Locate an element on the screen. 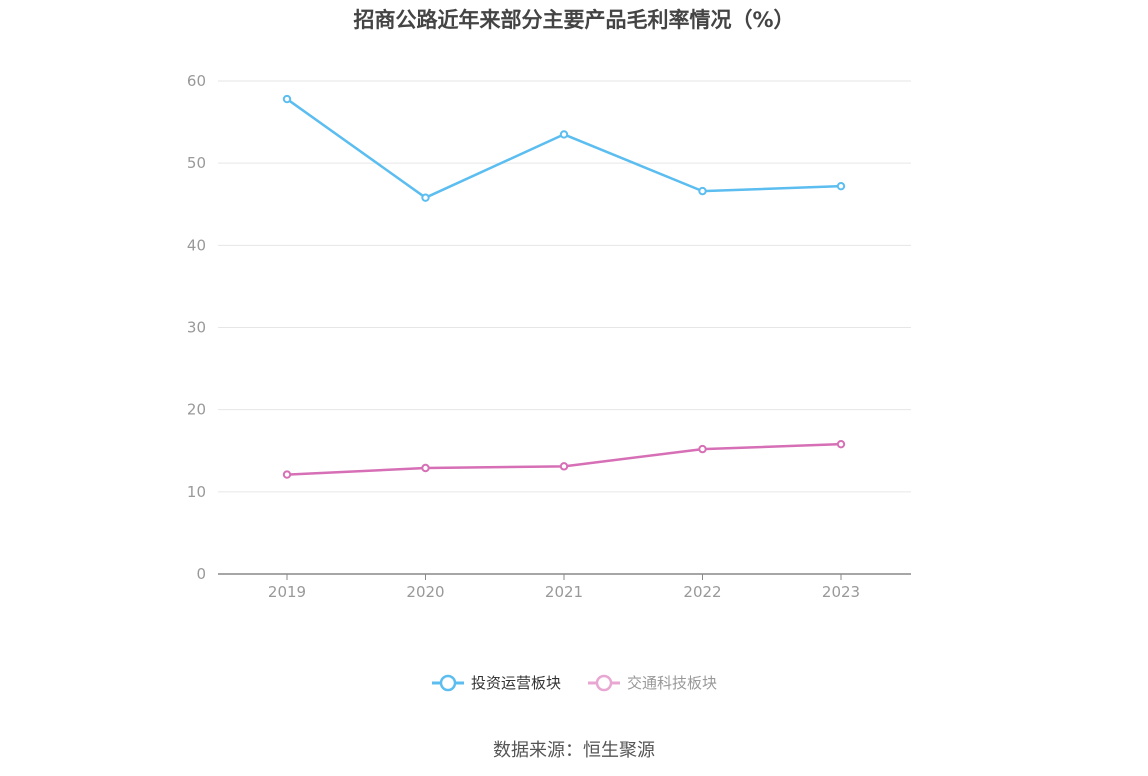  y-tick-label: 10 is located at coordinates (196, 492).